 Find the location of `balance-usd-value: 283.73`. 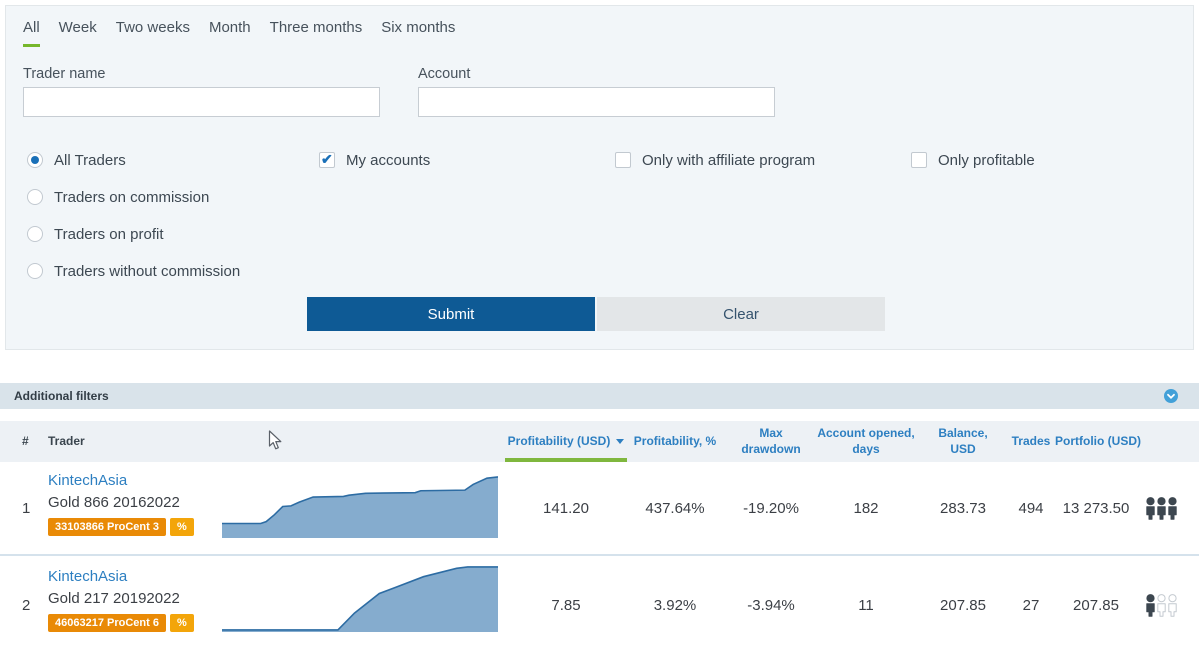

balance-usd-value: 283.73 is located at coordinates (963, 508).